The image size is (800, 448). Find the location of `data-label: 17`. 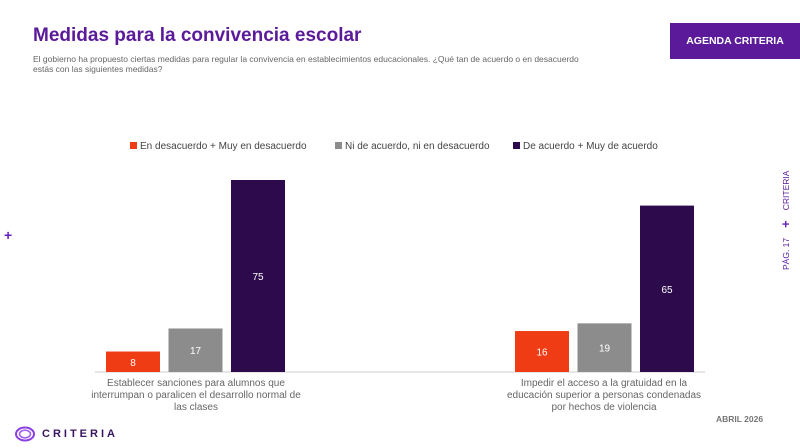

data-label: 17 is located at coordinates (196, 351).